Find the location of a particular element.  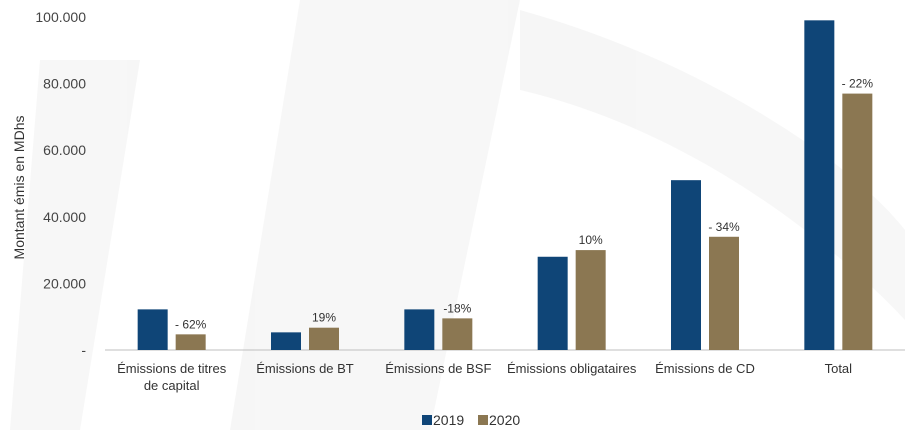

legend-swatch-2019 is located at coordinates (427, 420).